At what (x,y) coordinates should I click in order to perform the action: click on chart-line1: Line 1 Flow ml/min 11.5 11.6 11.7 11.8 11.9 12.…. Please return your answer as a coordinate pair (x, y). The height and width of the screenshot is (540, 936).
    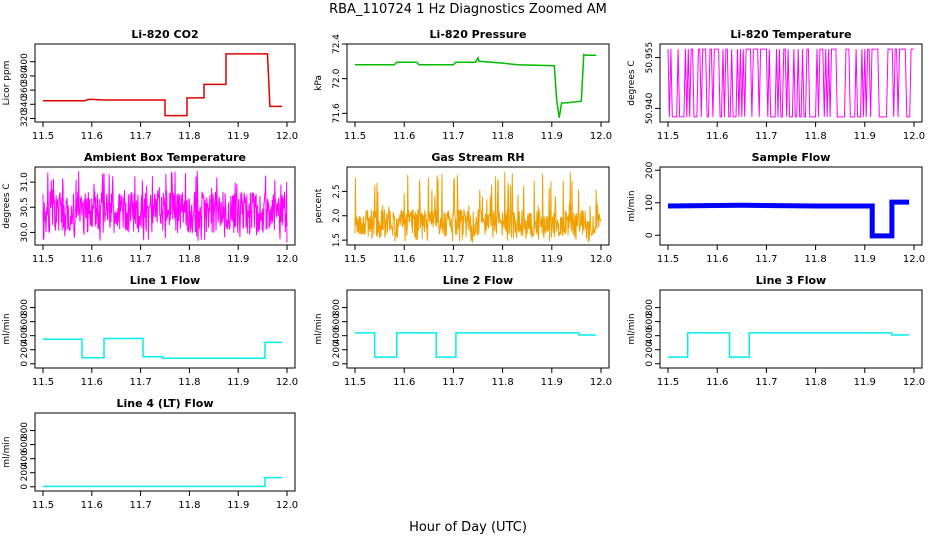
    Looking at the image, I should click on (150, 331).